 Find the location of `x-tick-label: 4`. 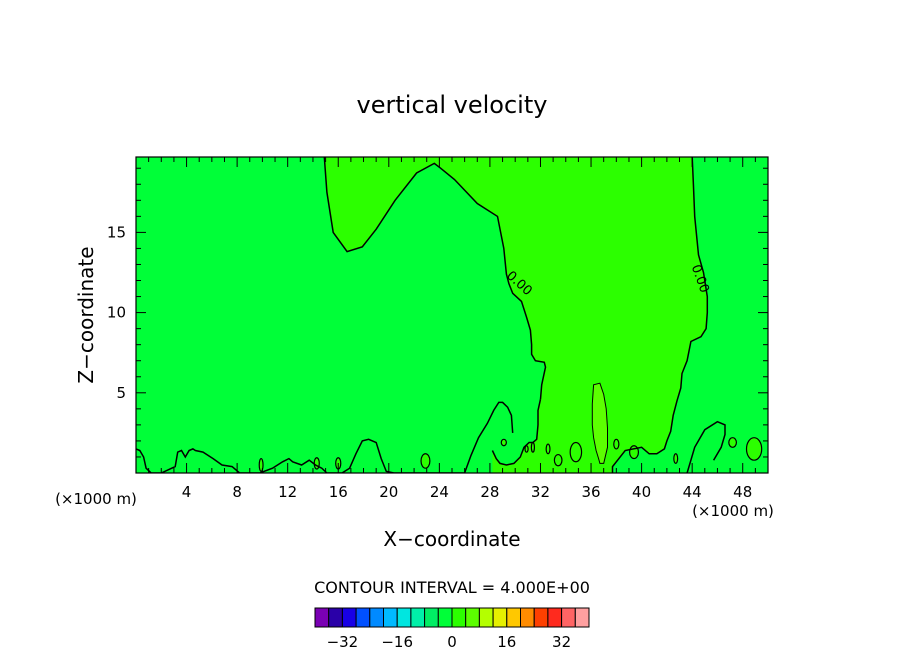

x-tick-label: 4 is located at coordinates (187, 492).